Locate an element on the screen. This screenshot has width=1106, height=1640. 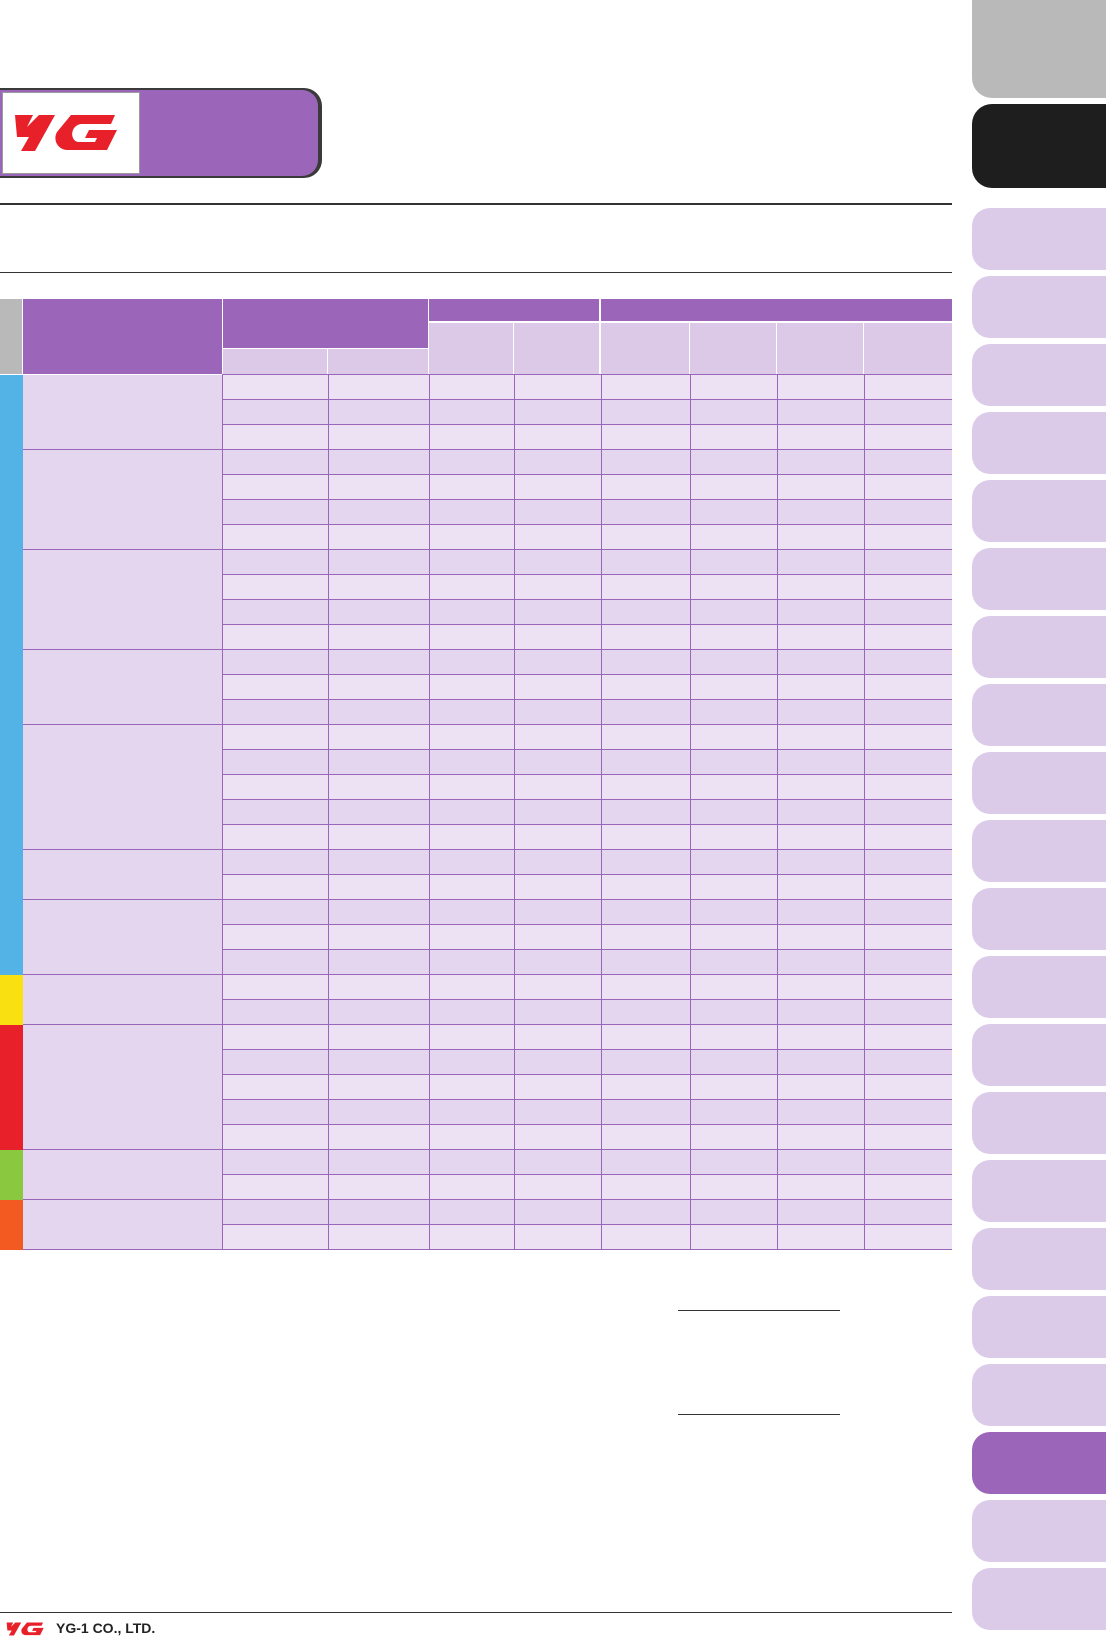
section-rule is located at coordinates (476, 272).